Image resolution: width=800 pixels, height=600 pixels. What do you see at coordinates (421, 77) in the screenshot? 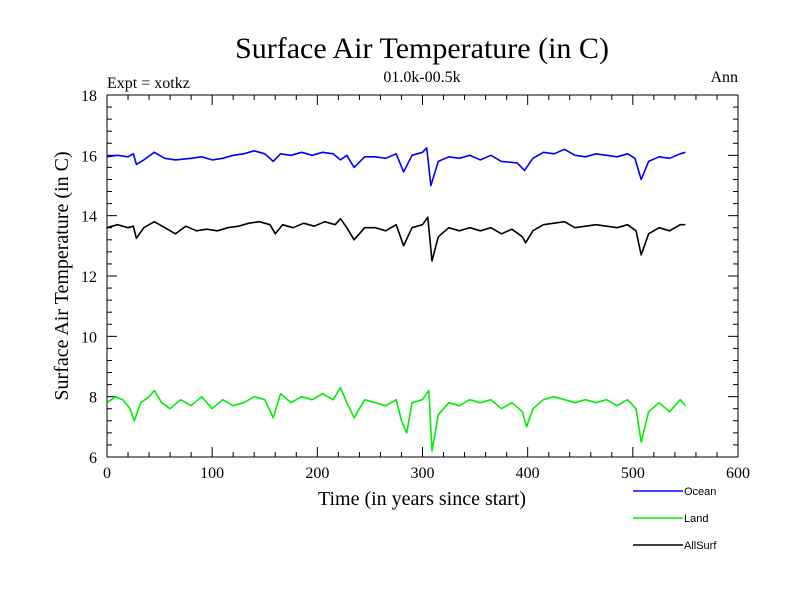
I see `chart-subtitle-center: 01.0k-00.5k` at bounding box center [421, 77].